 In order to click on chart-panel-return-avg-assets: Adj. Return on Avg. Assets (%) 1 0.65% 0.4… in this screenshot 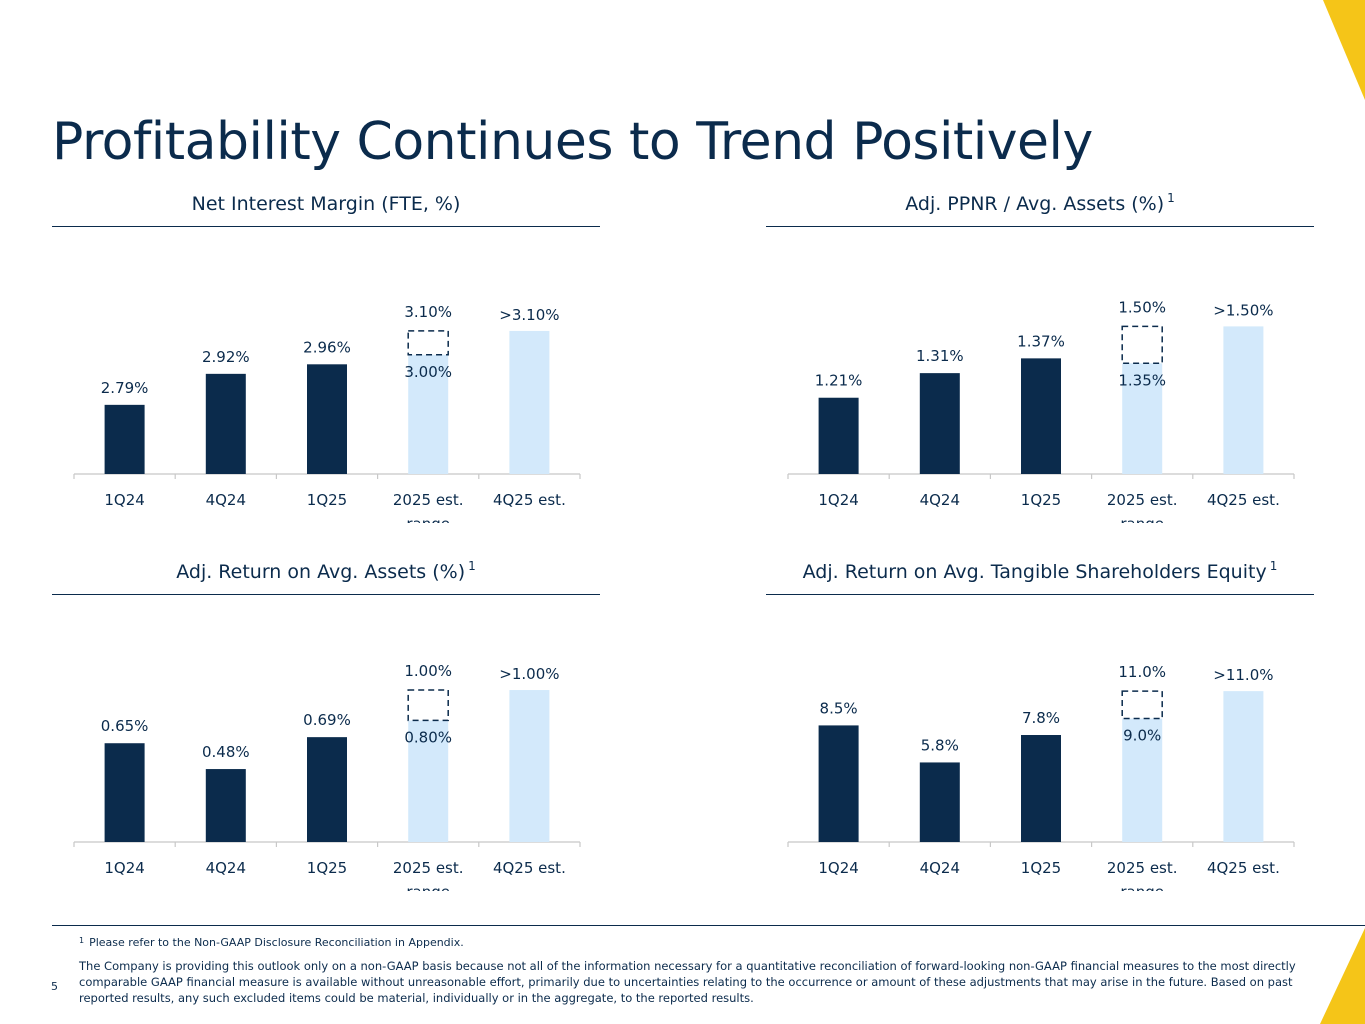, I will do `click(326, 725)`.